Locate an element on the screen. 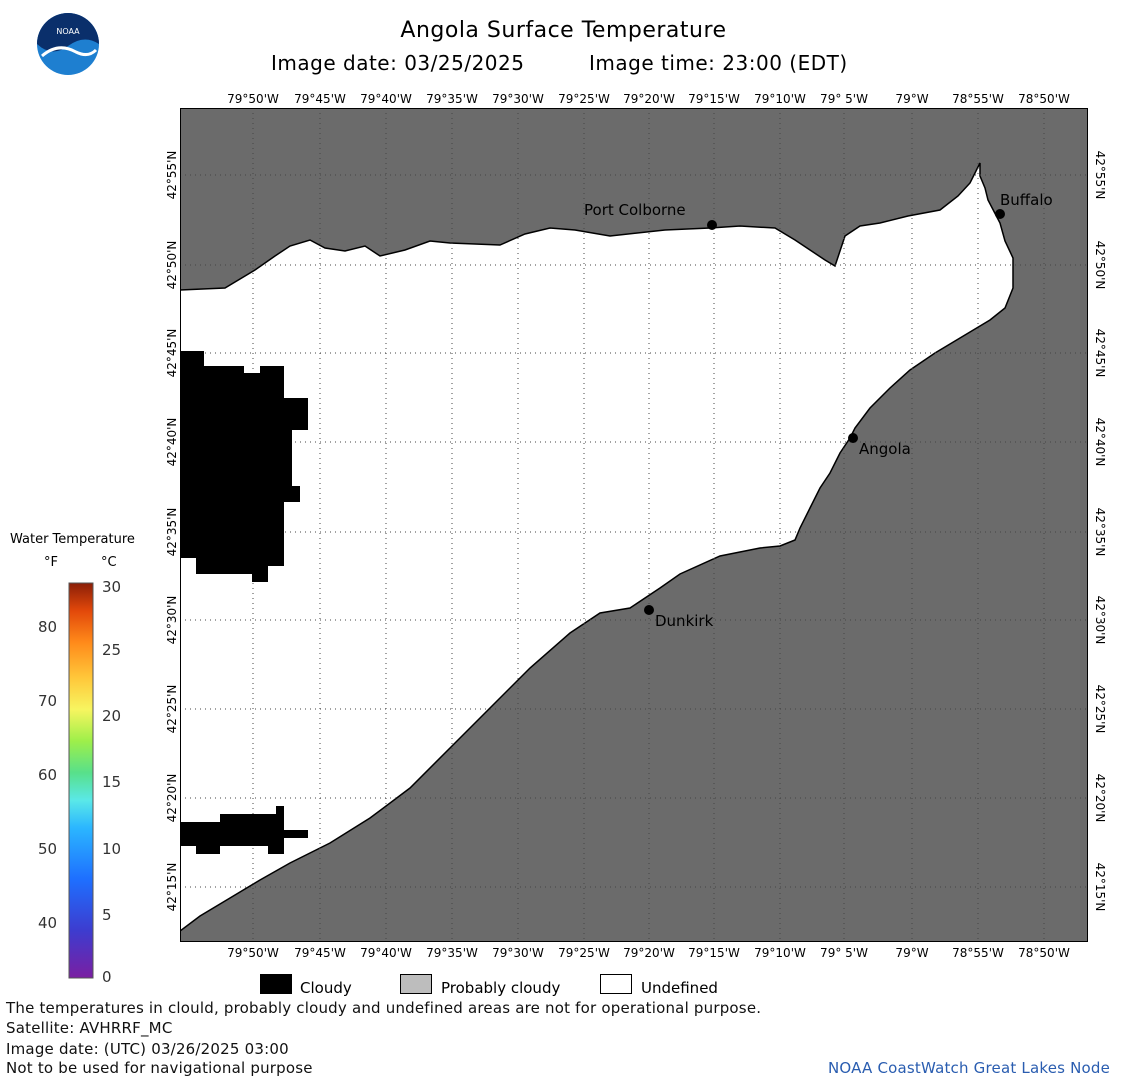  lon-label-top: 79°W is located at coordinates (912, 99).